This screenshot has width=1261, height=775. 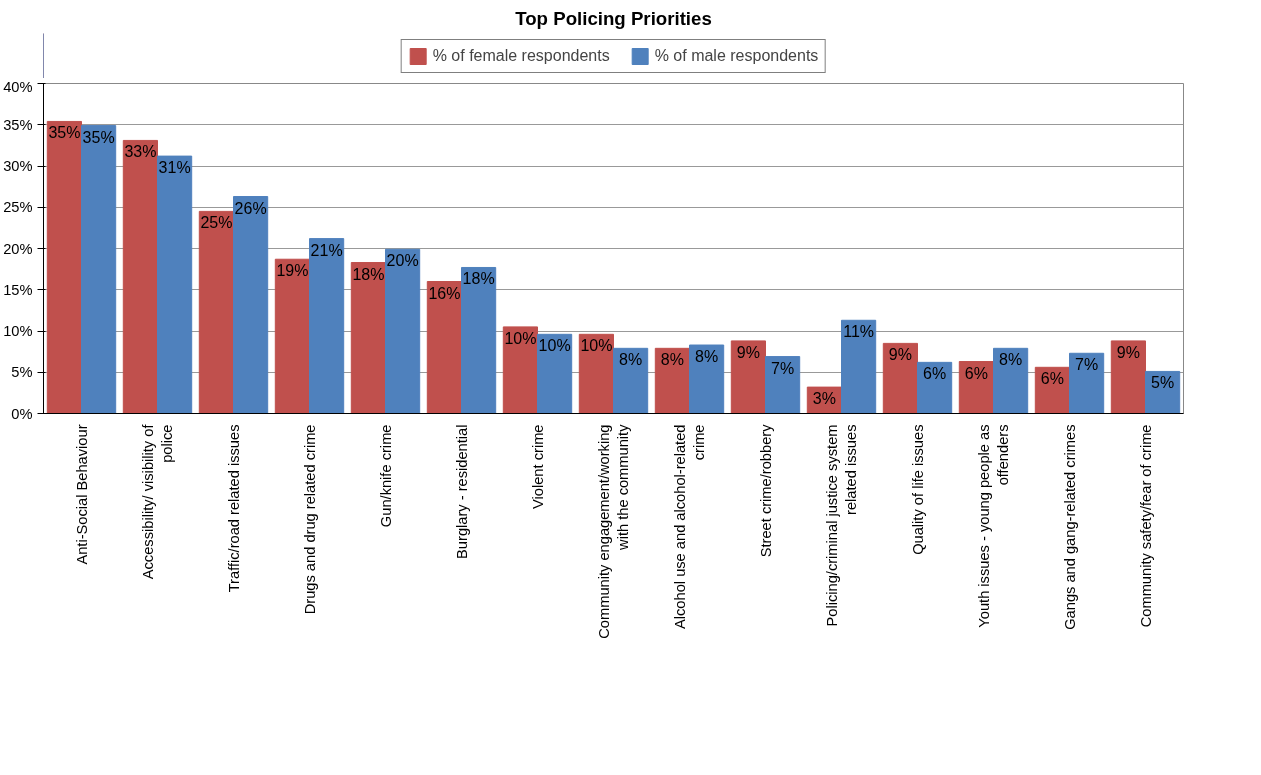 I want to click on x-tick-label: Anti-Social Behaviour, so click(x=81, y=494).